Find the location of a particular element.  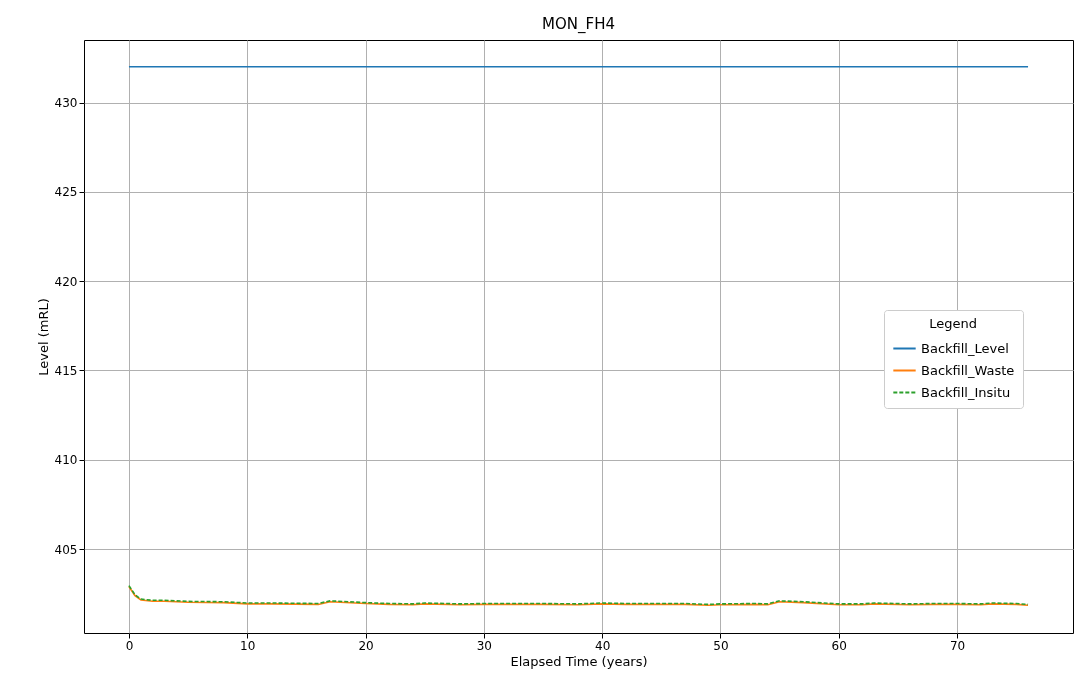

legend-label: Backfill_Insitu is located at coordinates (966, 392).